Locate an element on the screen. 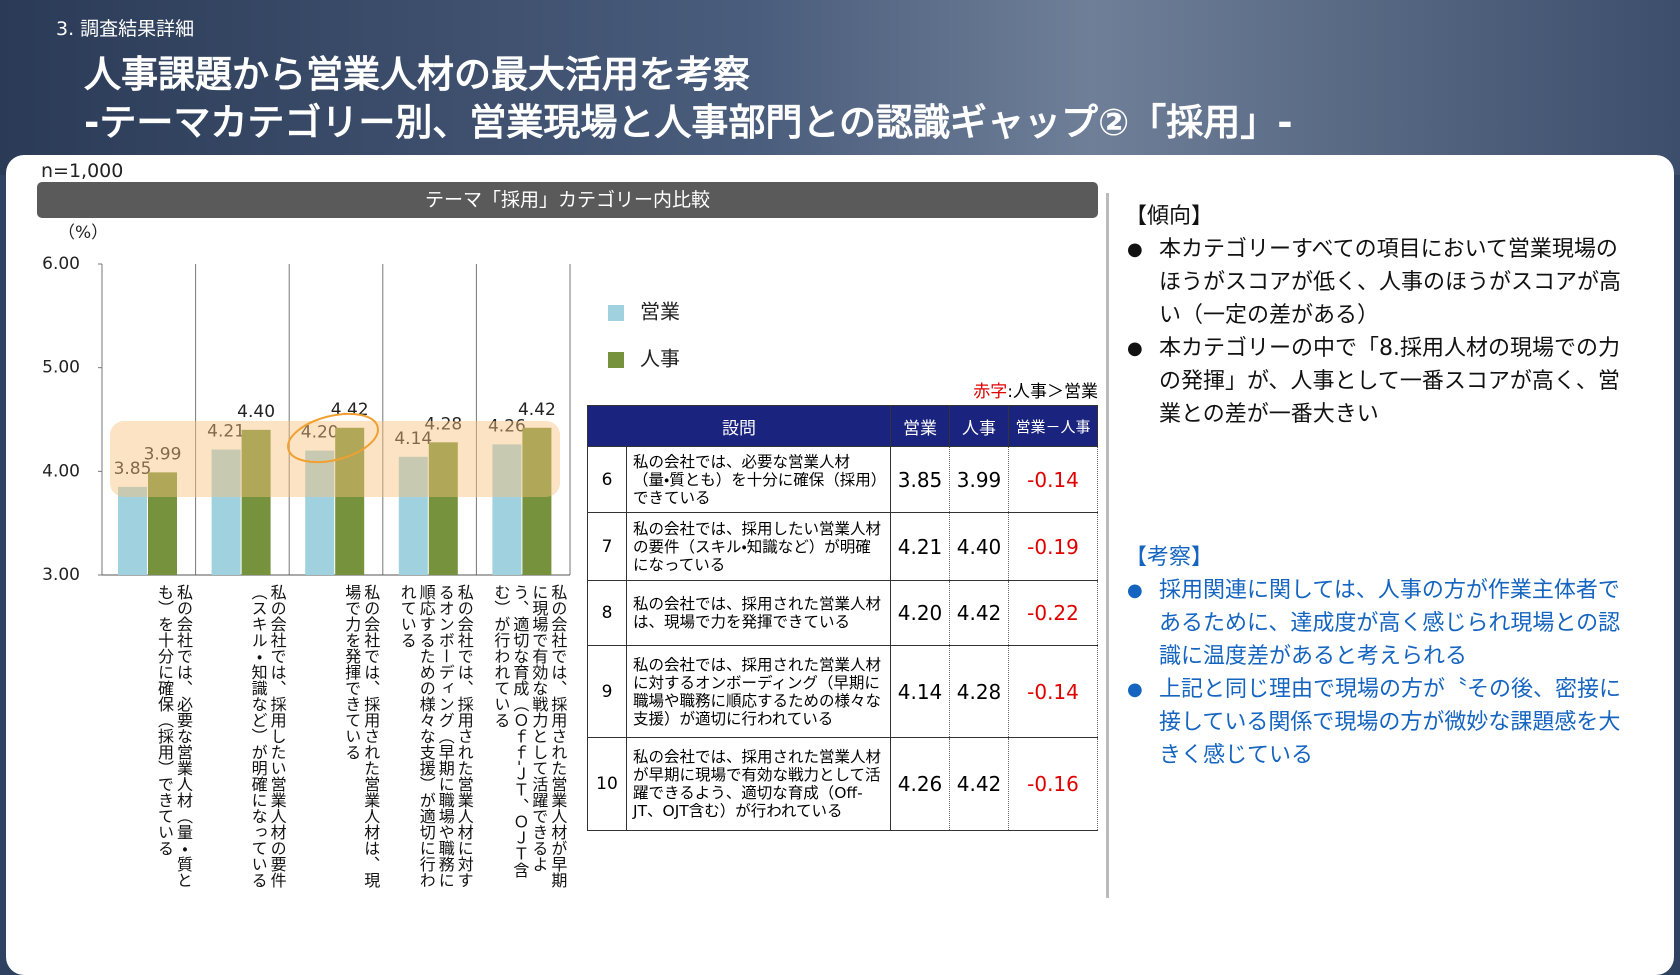  table-cell: 3.99 is located at coordinates (979, 479).